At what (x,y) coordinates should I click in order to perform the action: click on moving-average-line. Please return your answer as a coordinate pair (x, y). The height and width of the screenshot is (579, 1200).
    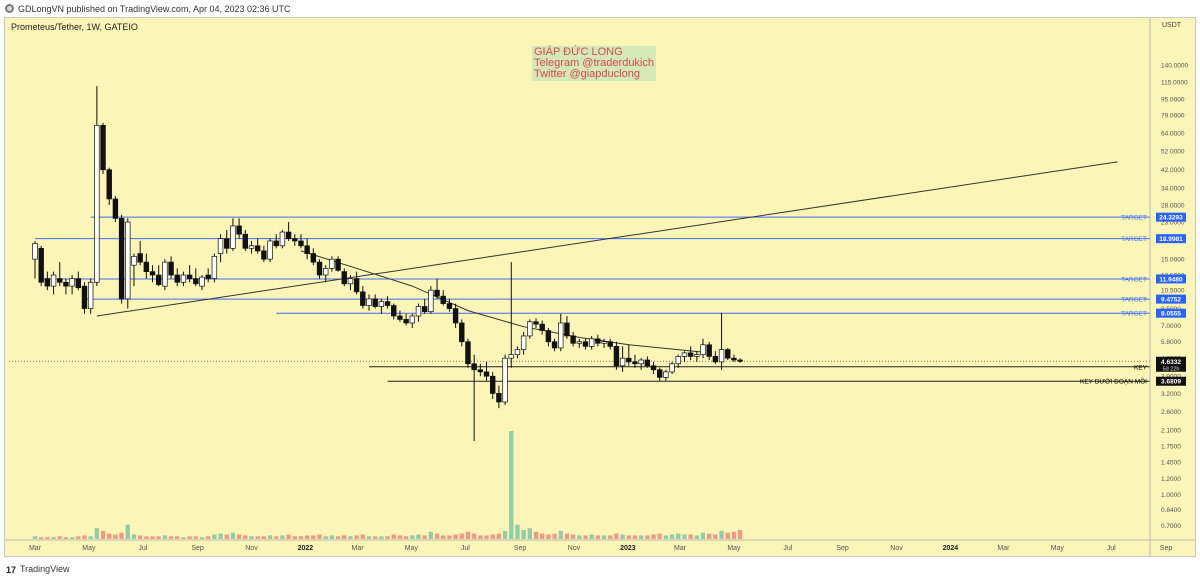
    Looking at the image, I should click on (502, 301).